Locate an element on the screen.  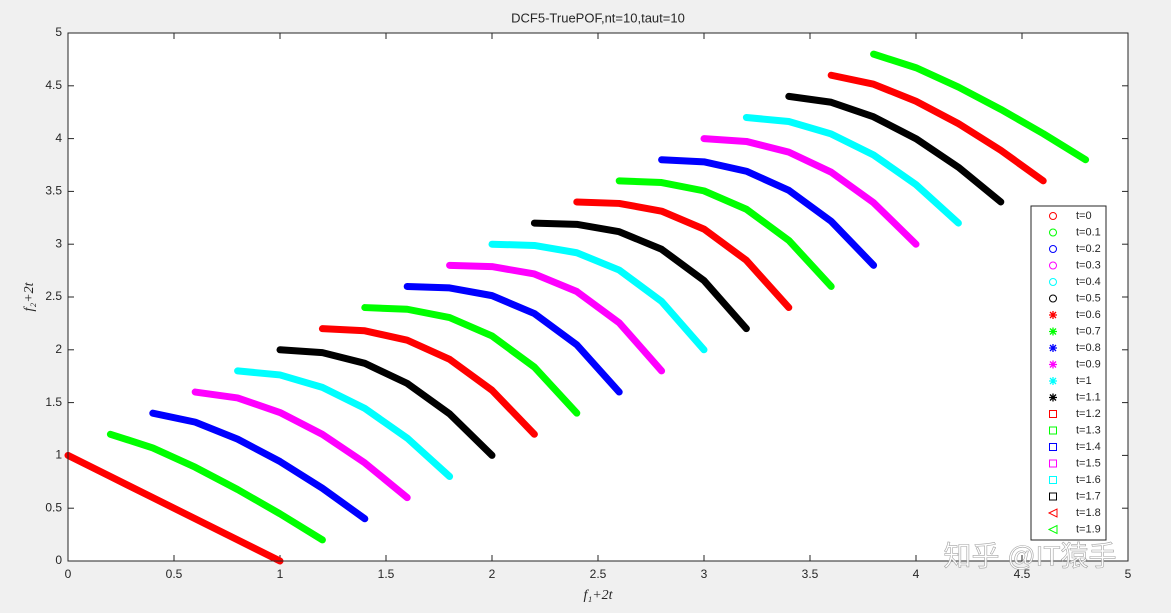
legend-label: t=0.7 is located at coordinates (1088, 331).